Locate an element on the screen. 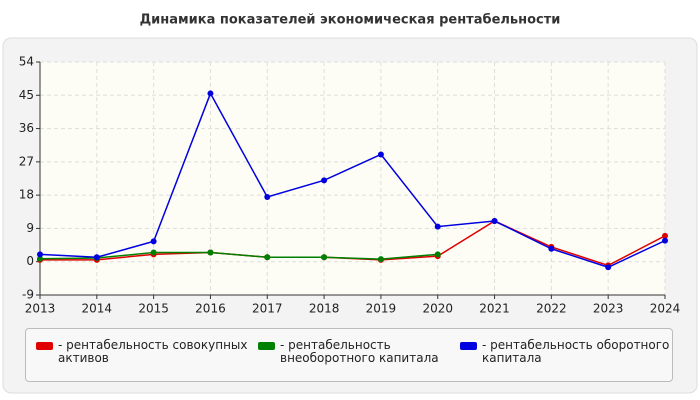 The image size is (700, 400). y-tick-label: -9 is located at coordinates (28, 295).